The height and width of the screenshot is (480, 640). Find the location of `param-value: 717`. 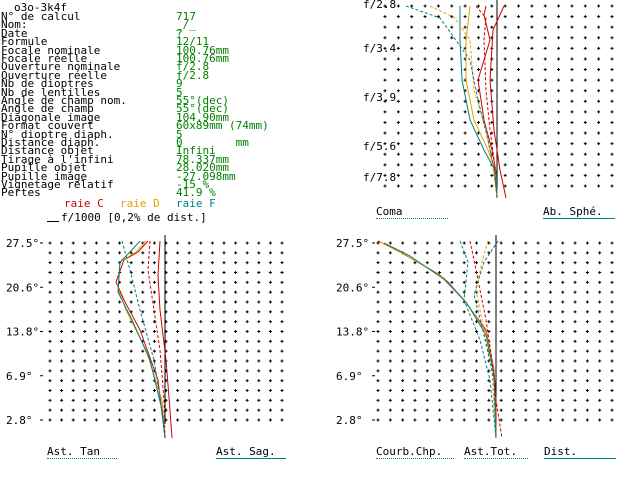

param-value: 717 is located at coordinates (186, 16).